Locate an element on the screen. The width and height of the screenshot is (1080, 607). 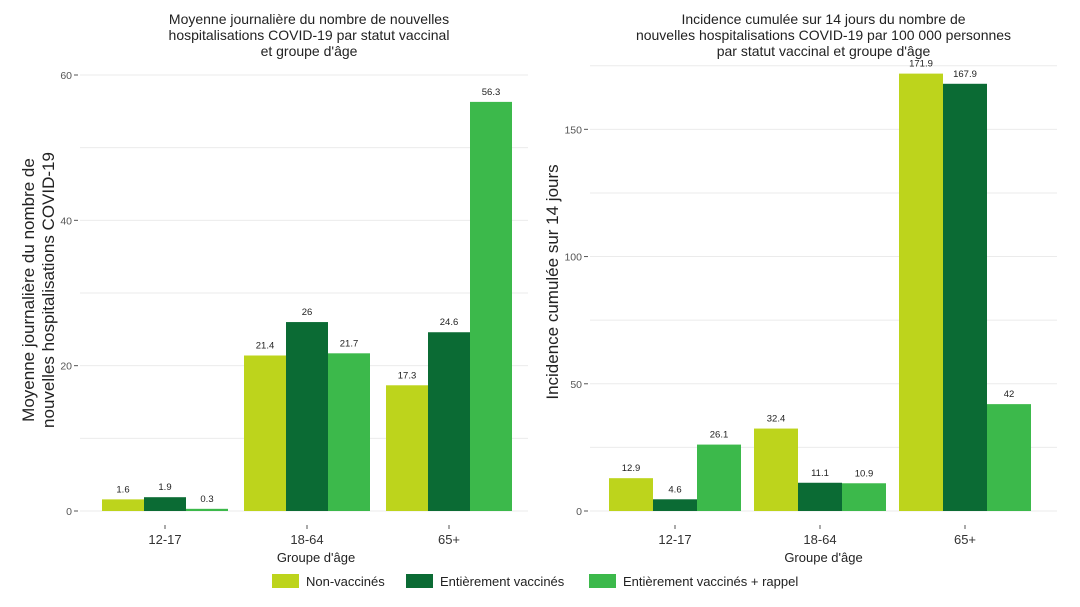
chart-2-xtick-label: 12-17 is located at coordinates (674, 539).